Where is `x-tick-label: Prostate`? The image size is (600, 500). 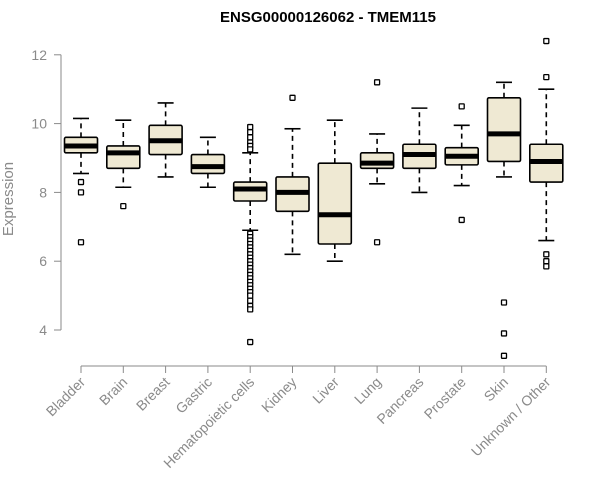 x-tick-label: Prostate is located at coordinates (445, 398).